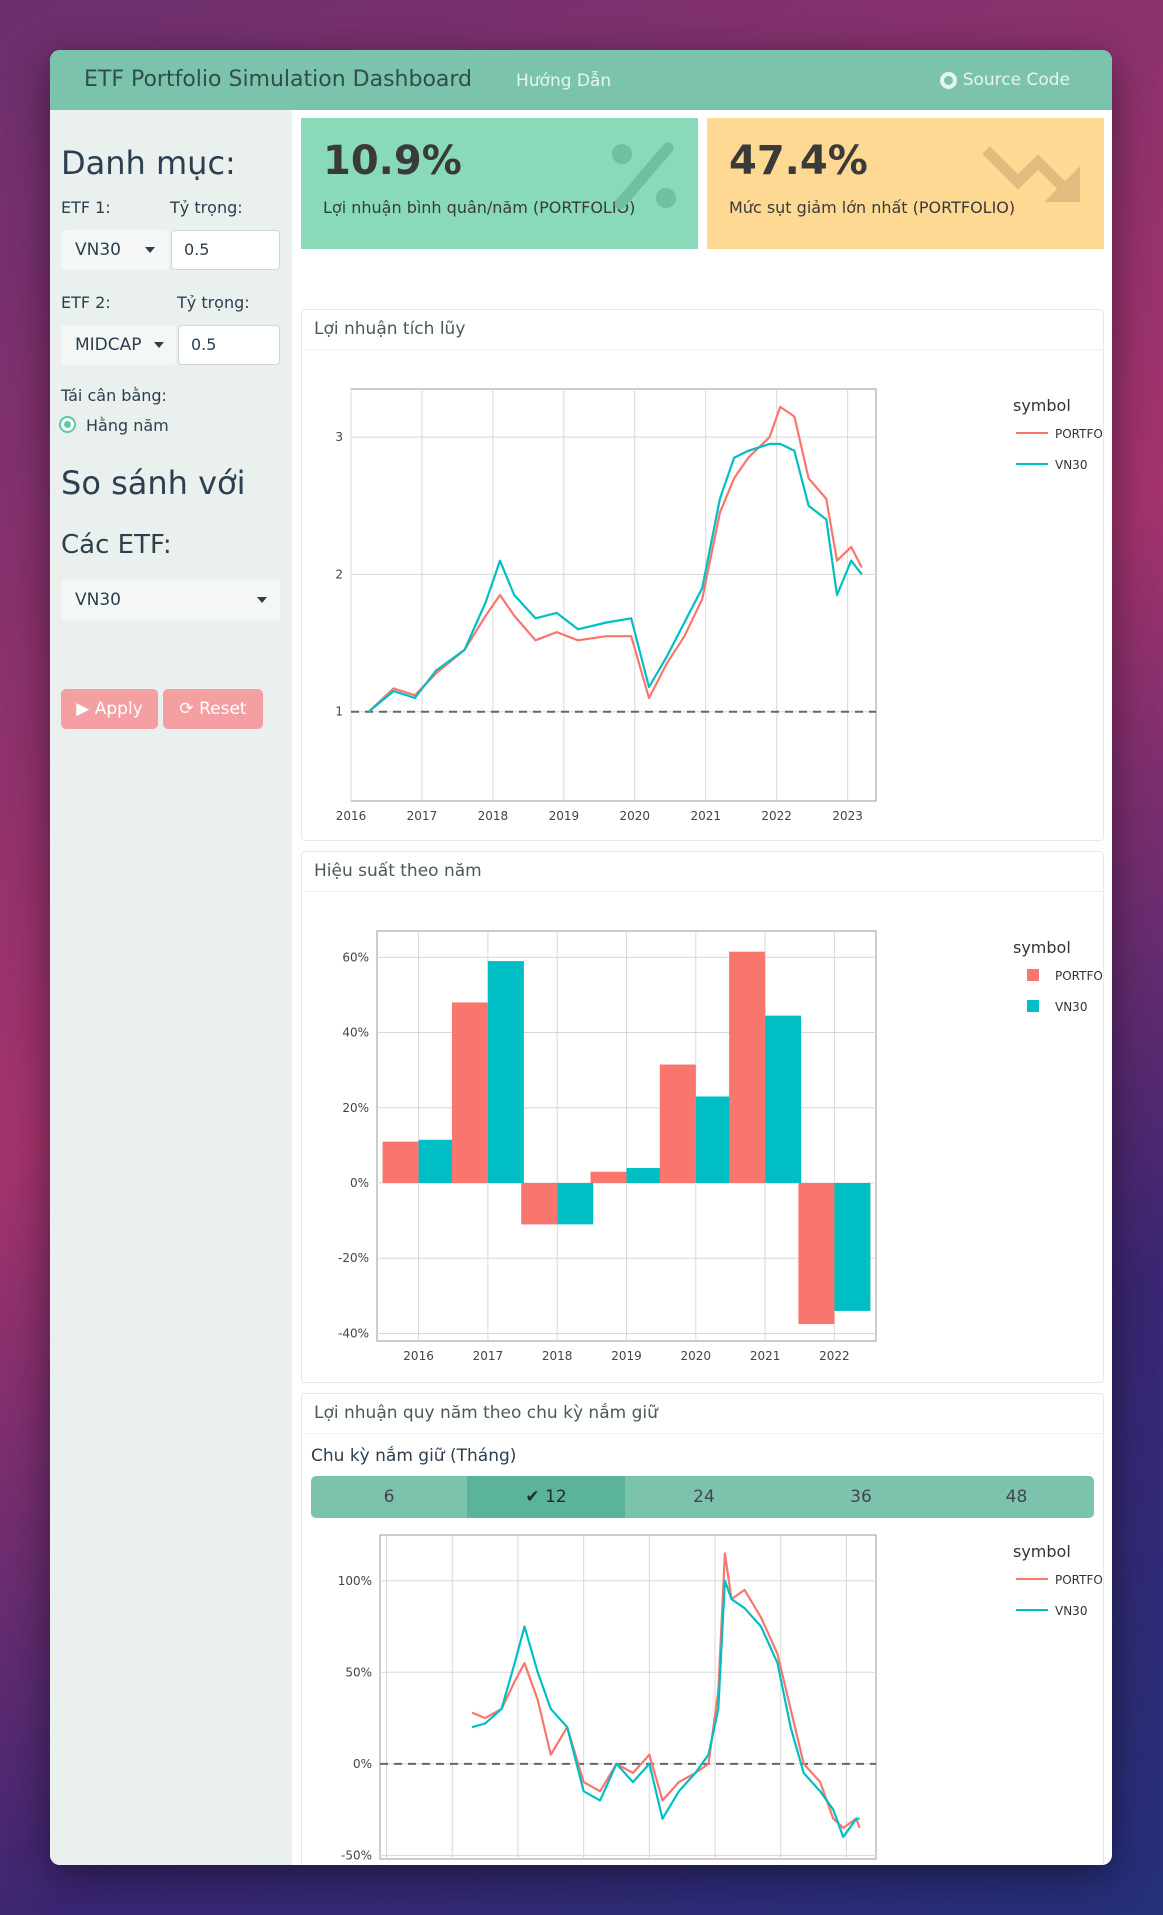 This screenshot has height=1915, width=1163. What do you see at coordinates (696, 1356) in the screenshot?
I see `x-tick-label: 2020` at bounding box center [696, 1356].